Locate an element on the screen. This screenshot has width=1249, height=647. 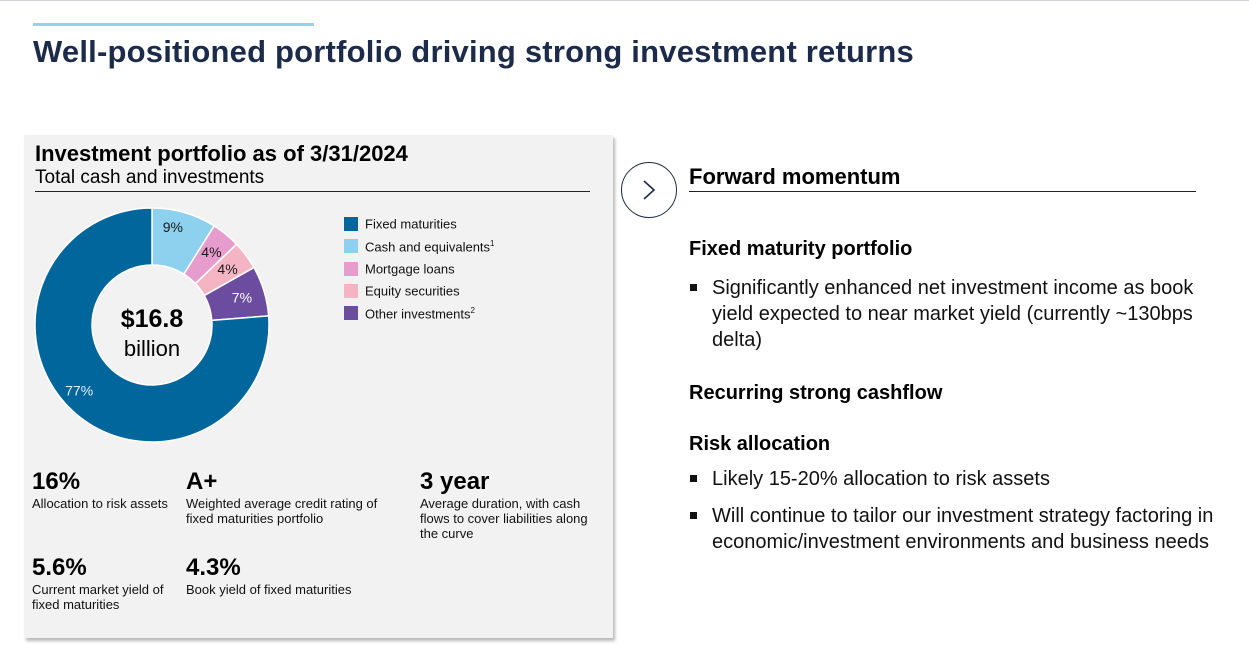
legend-item-cash-and-equivalents: Cash and equivalents1 is located at coordinates (419, 246).